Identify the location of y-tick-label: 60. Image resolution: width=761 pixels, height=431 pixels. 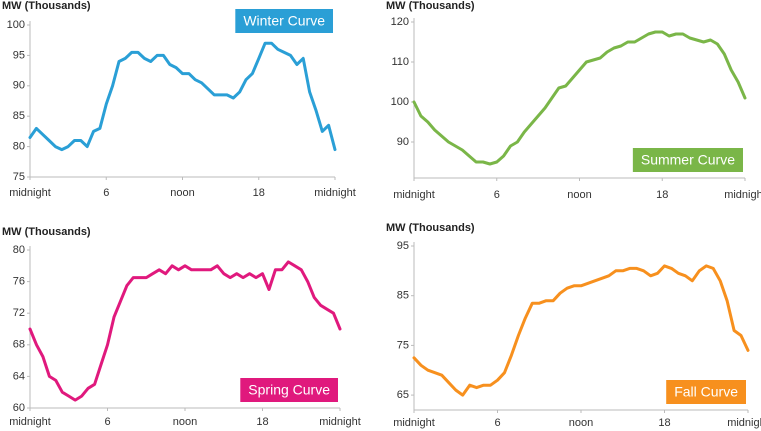
(19, 408).